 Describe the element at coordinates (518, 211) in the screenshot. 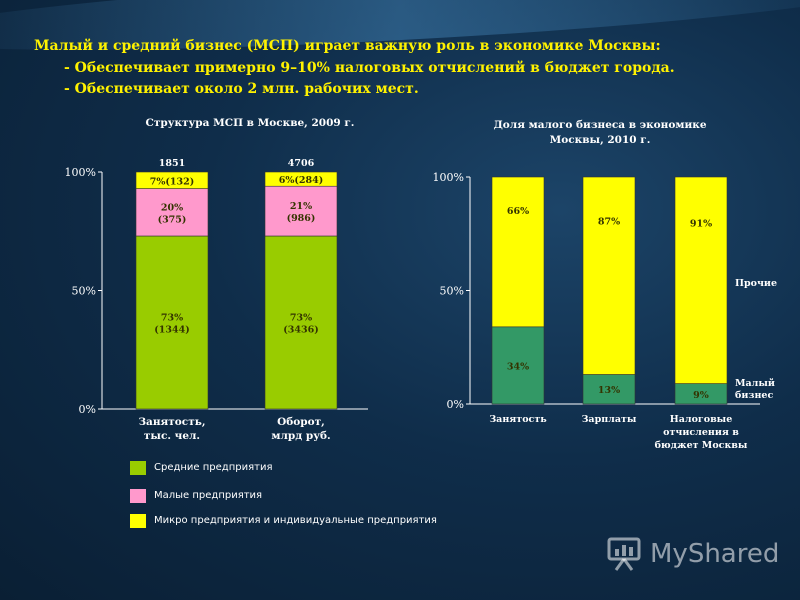

I see `chart2-data-label-0-1-0: 66%` at that location.